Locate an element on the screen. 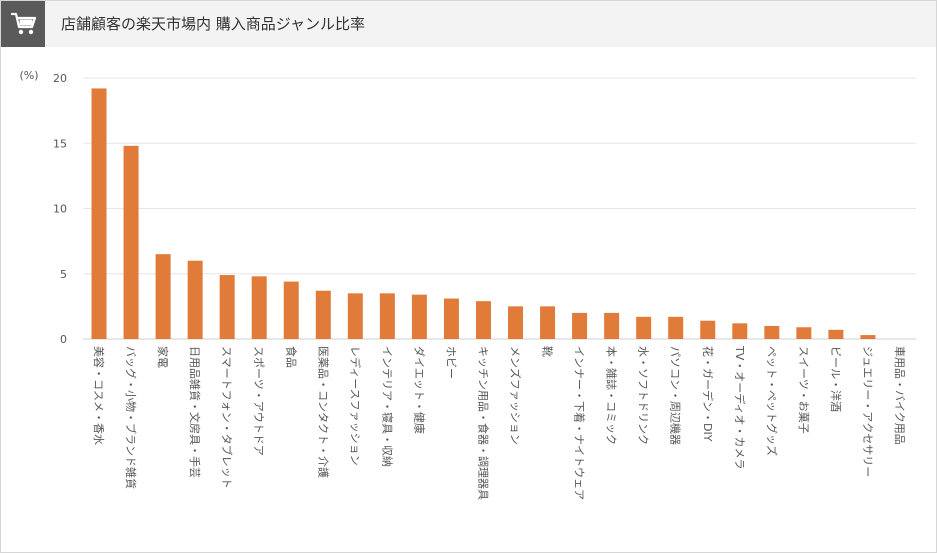  y-tick-label: 15 is located at coordinates (60, 143).